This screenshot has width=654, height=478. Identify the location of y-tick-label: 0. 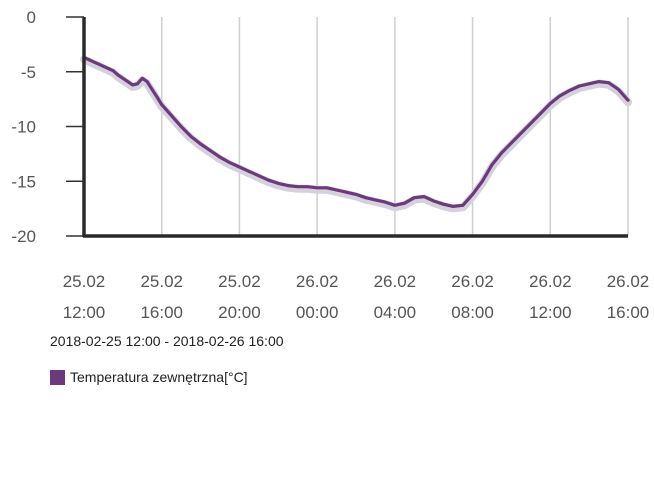
(31, 17).